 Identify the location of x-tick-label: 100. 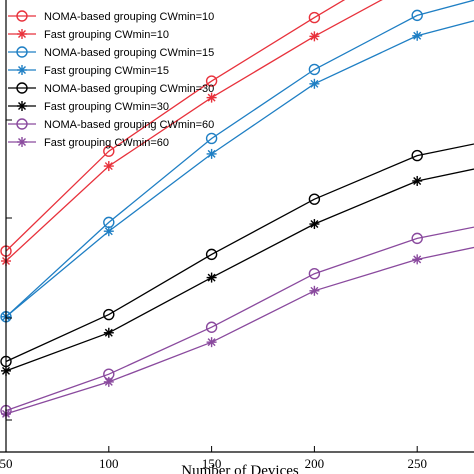
(109, 463).